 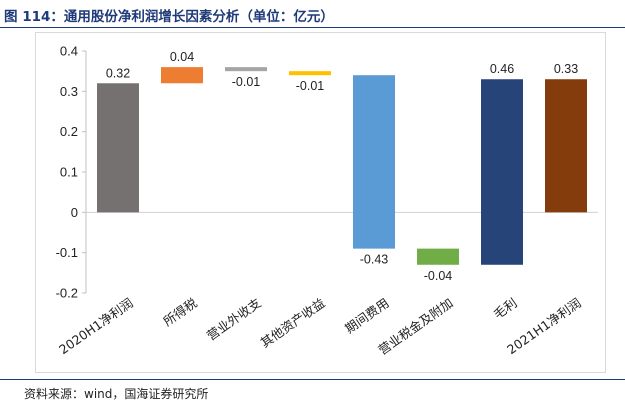 What do you see at coordinates (118, 73) in the screenshot?
I see `data-label: 0.32` at bounding box center [118, 73].